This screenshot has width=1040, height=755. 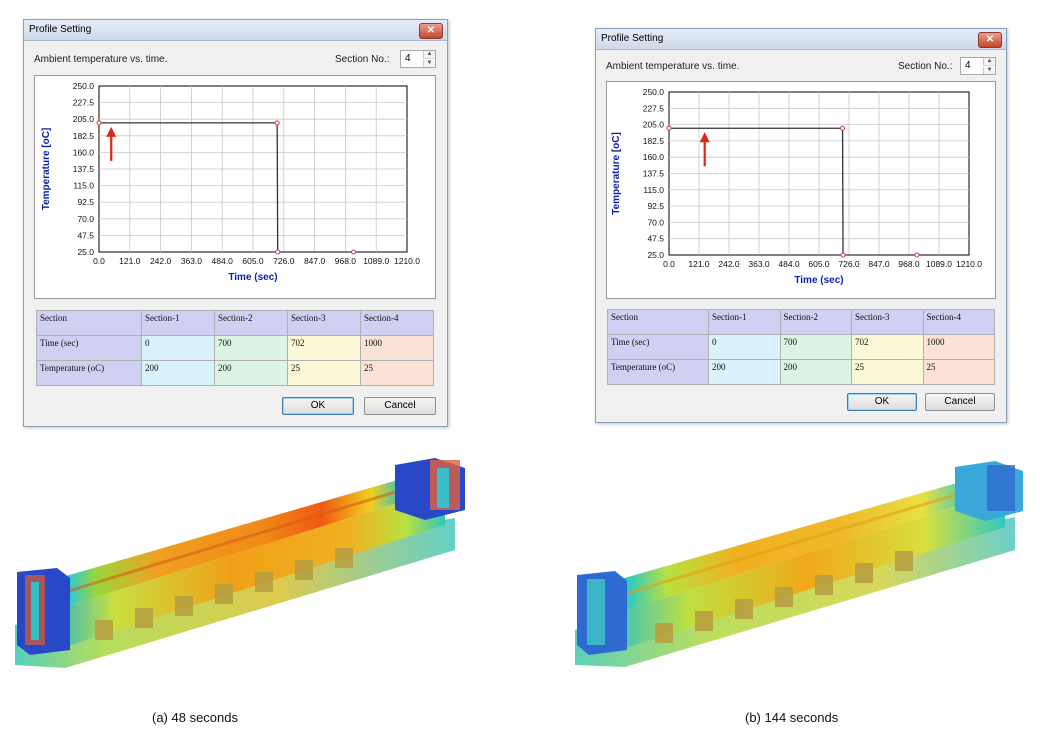 I want to click on caption-a: (a) 48 seconds, so click(x=195, y=717).